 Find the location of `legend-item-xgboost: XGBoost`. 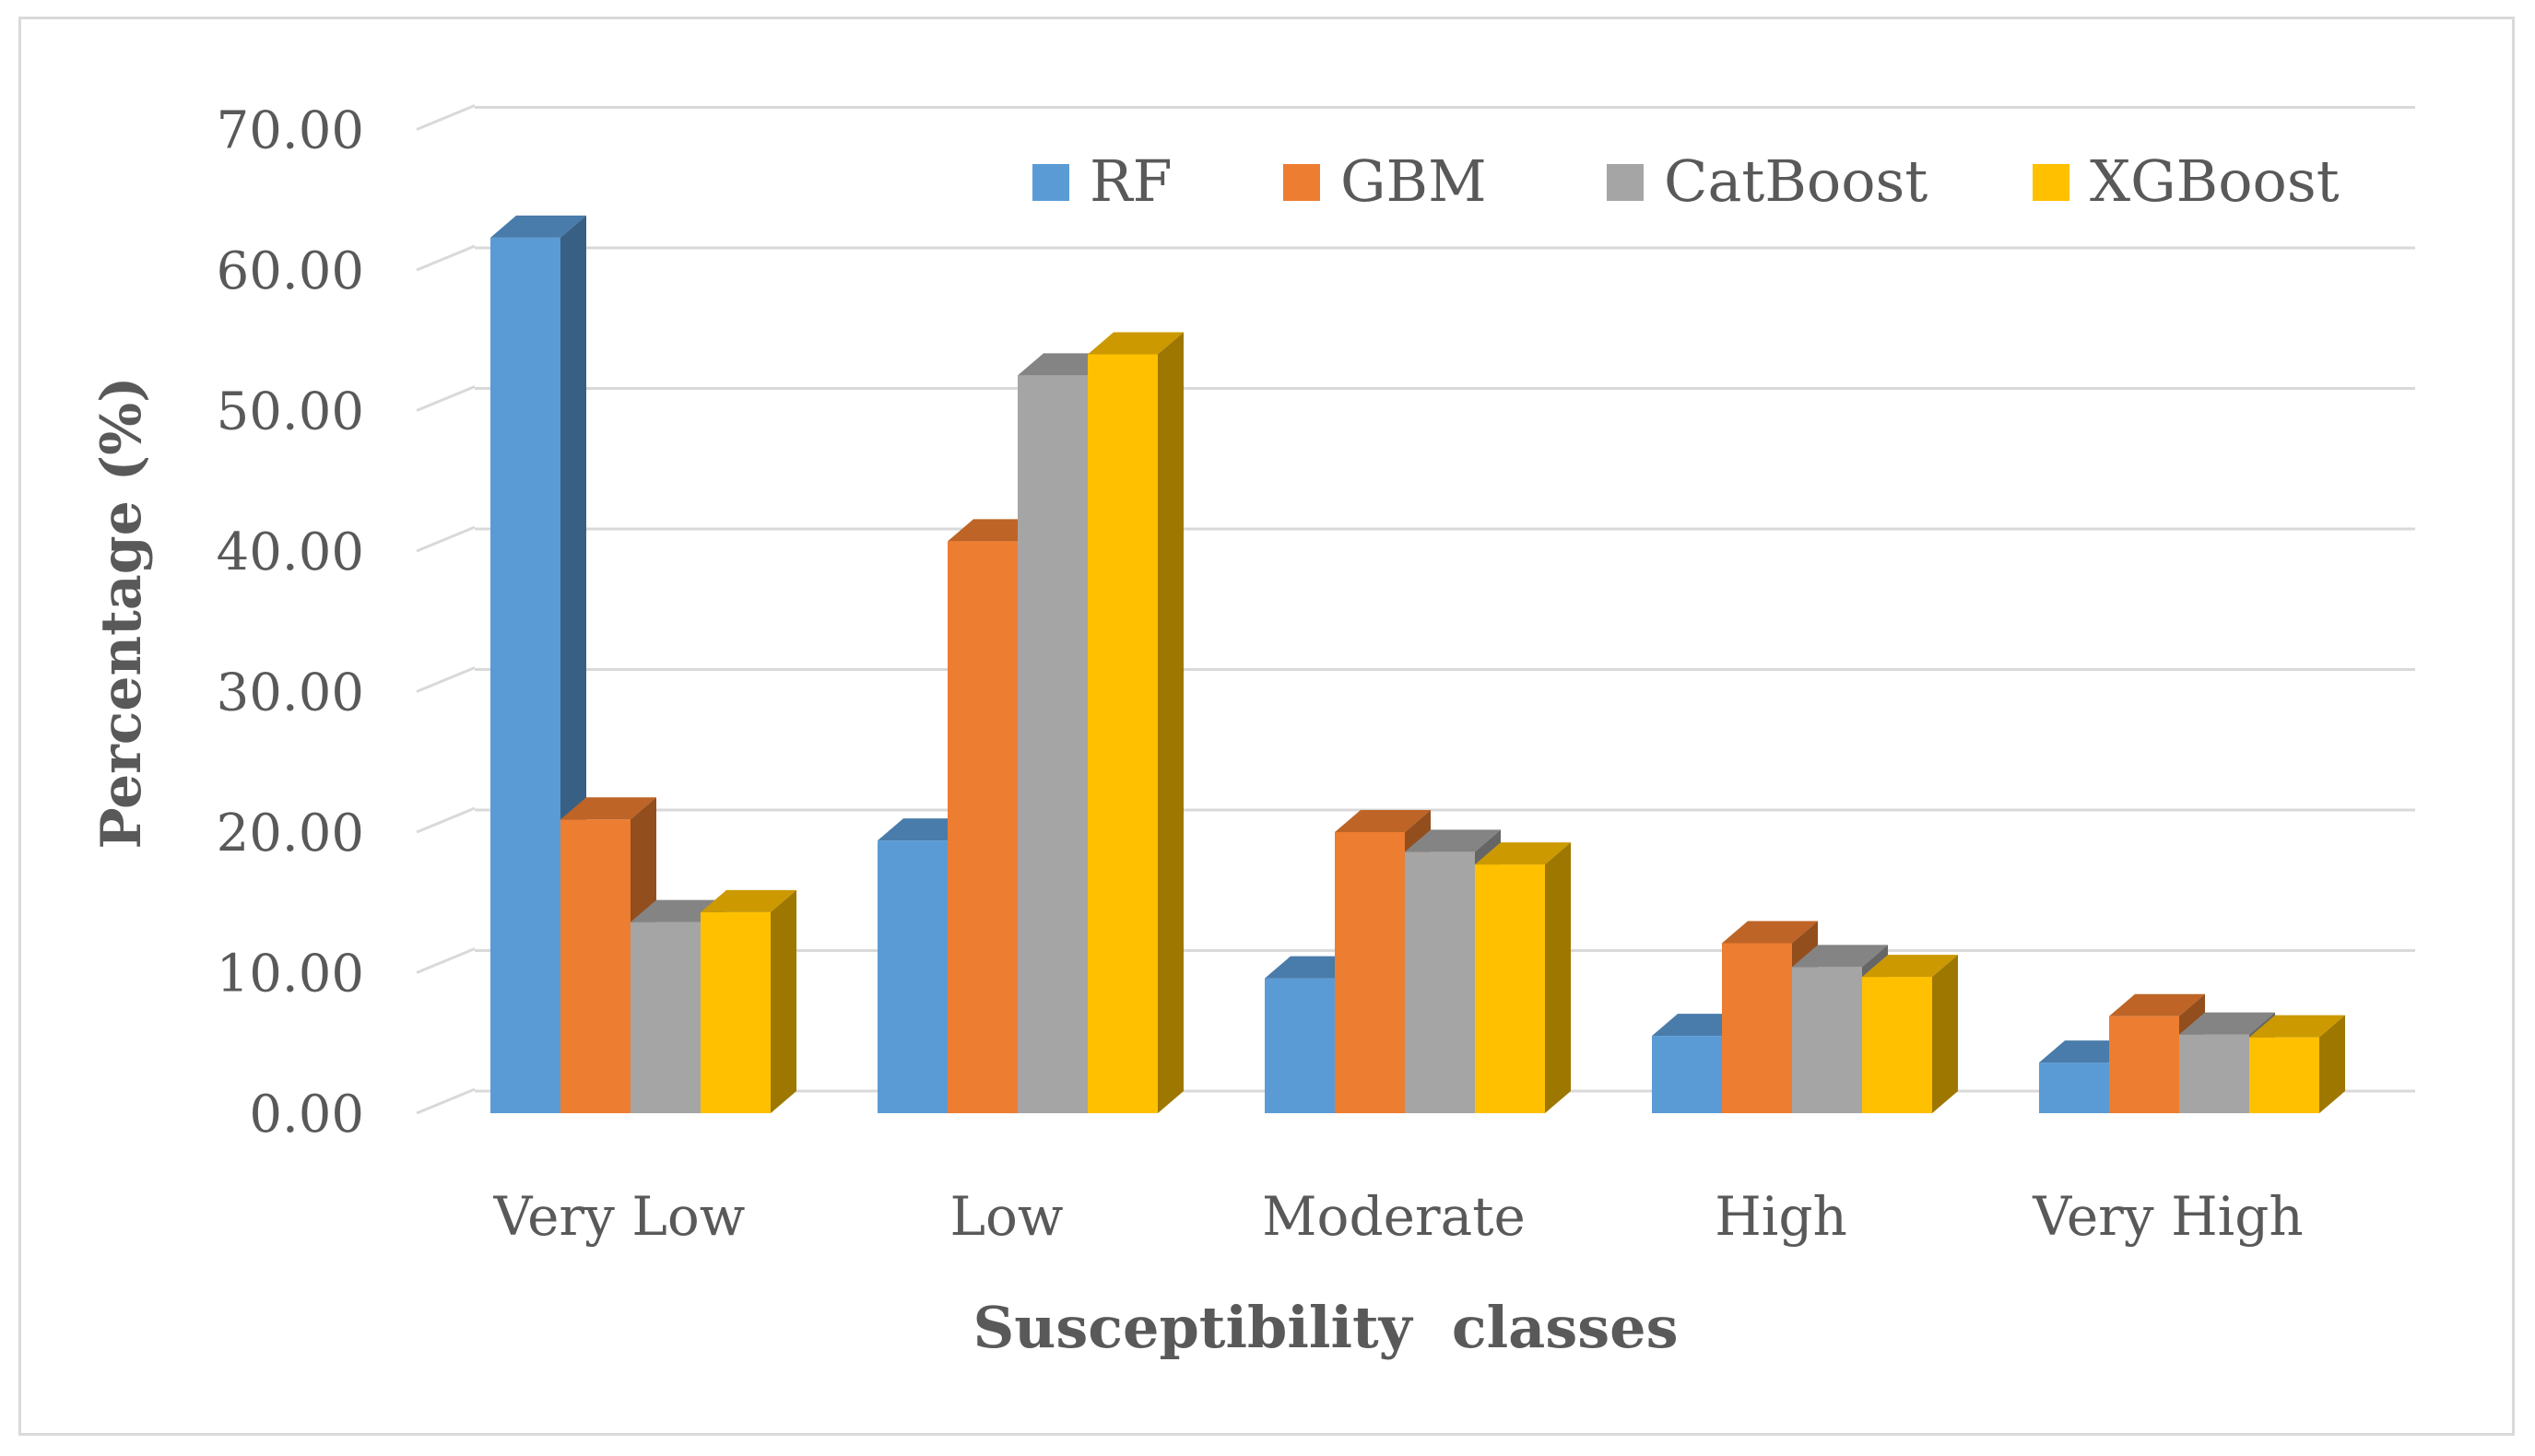

legend-item-xgboost: XGBoost is located at coordinates (2186, 181).